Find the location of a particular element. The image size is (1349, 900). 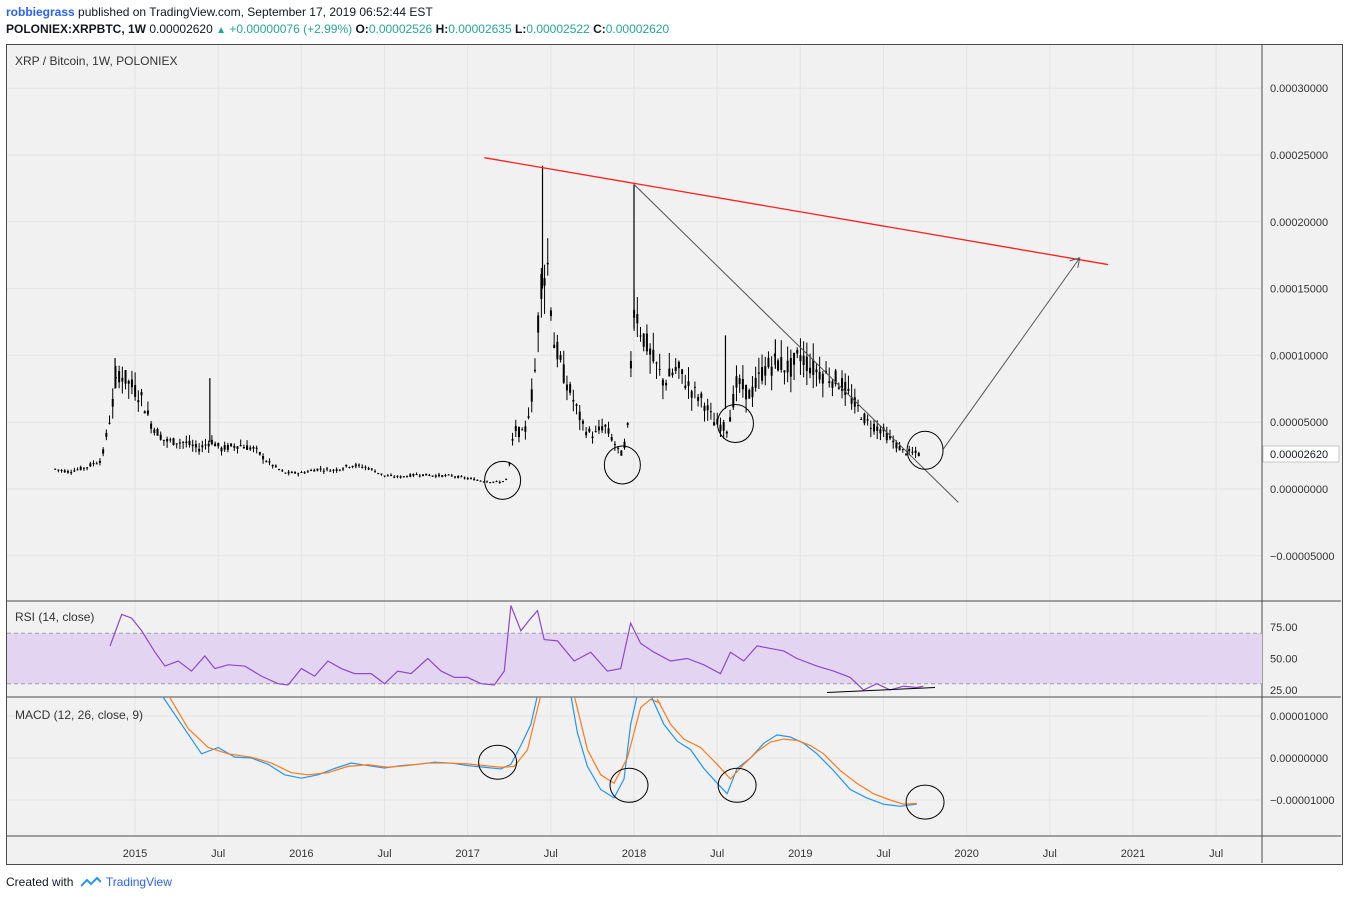

created-with-text: Created with is located at coordinates (40, 882).